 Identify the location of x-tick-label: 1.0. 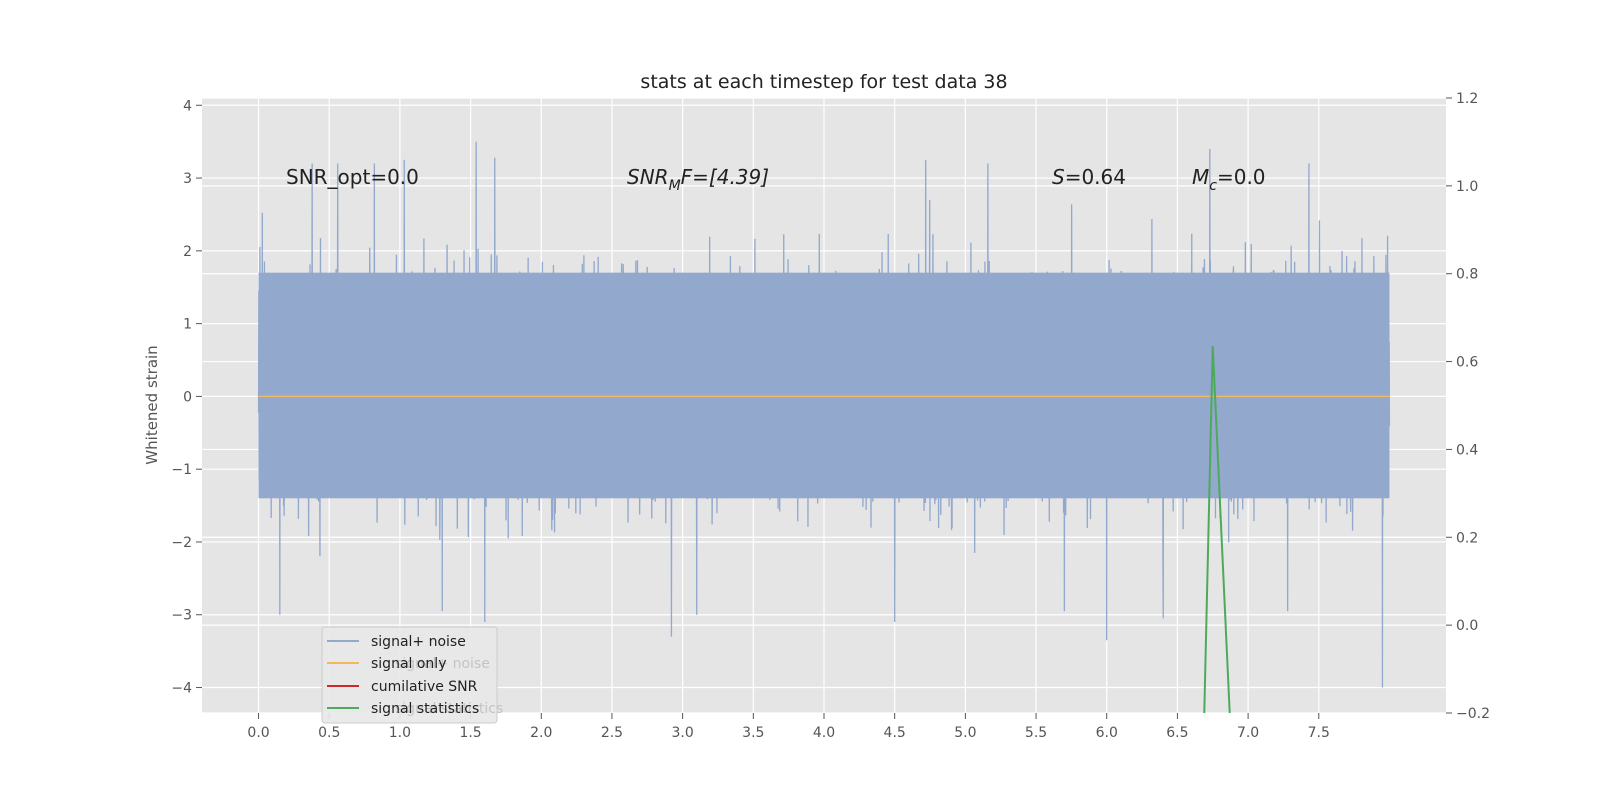
(400, 733).